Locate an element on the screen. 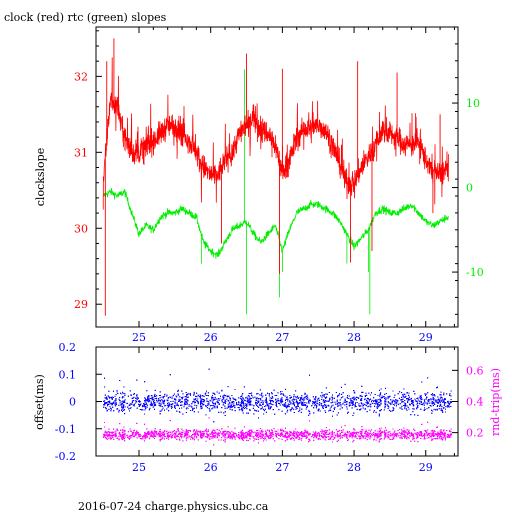 The image size is (512, 512). top-right-y-tick-label: 0 is located at coordinates (469, 188).